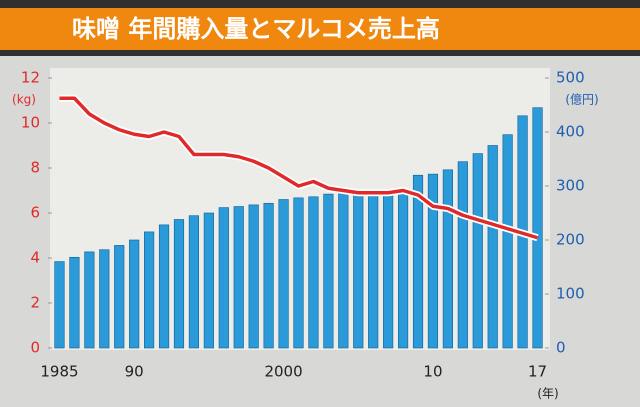  Describe the element at coordinates (581, 100) in the screenshot. I see `y2-axis-unit: (億円)` at that location.